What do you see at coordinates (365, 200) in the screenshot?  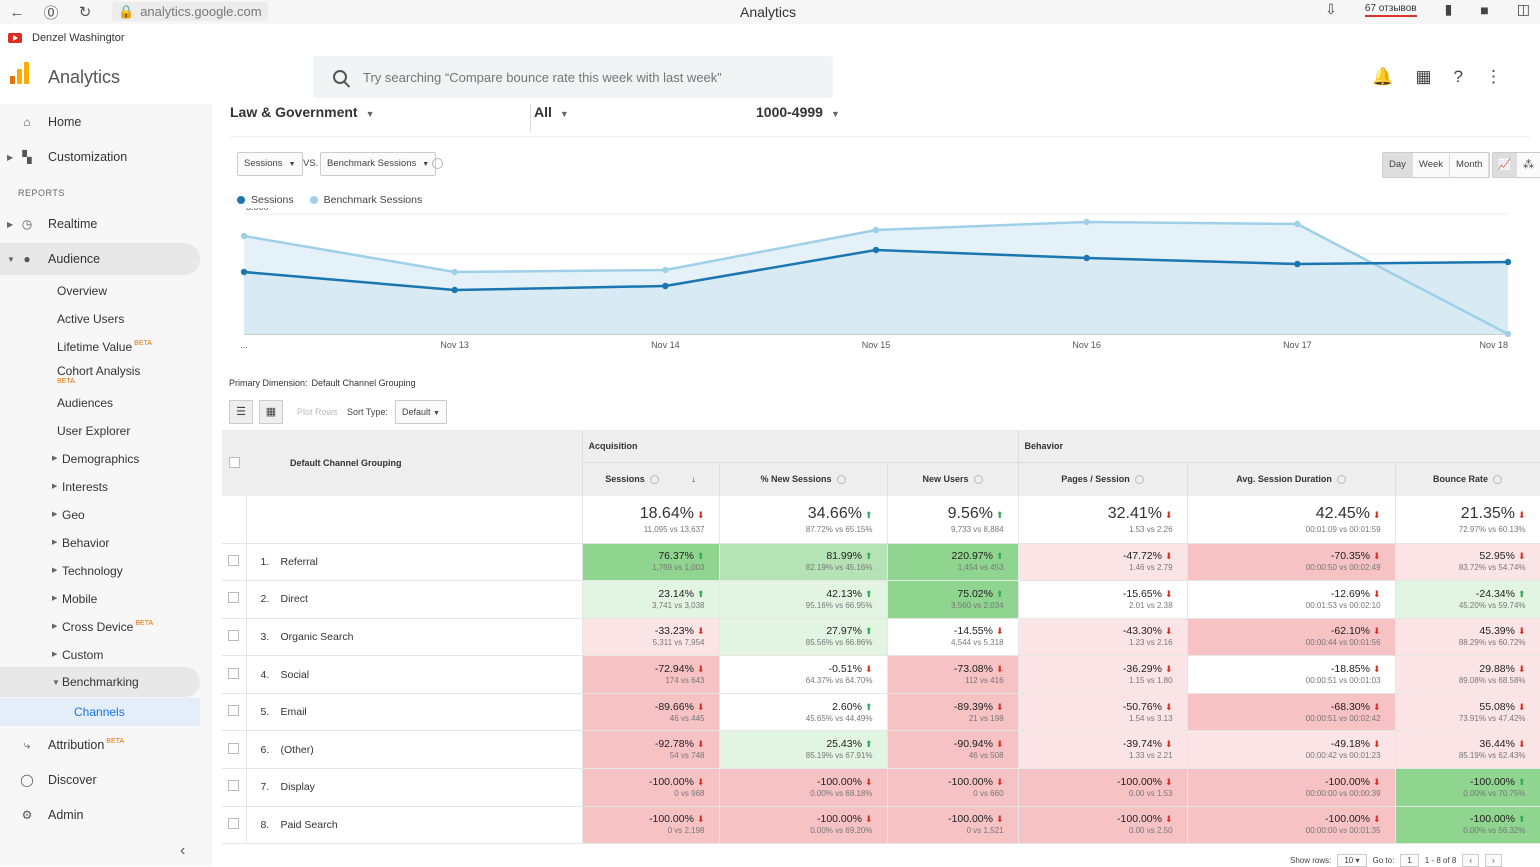 I see `legend-item-benchmark: Benchmark Sessions` at bounding box center [365, 200].